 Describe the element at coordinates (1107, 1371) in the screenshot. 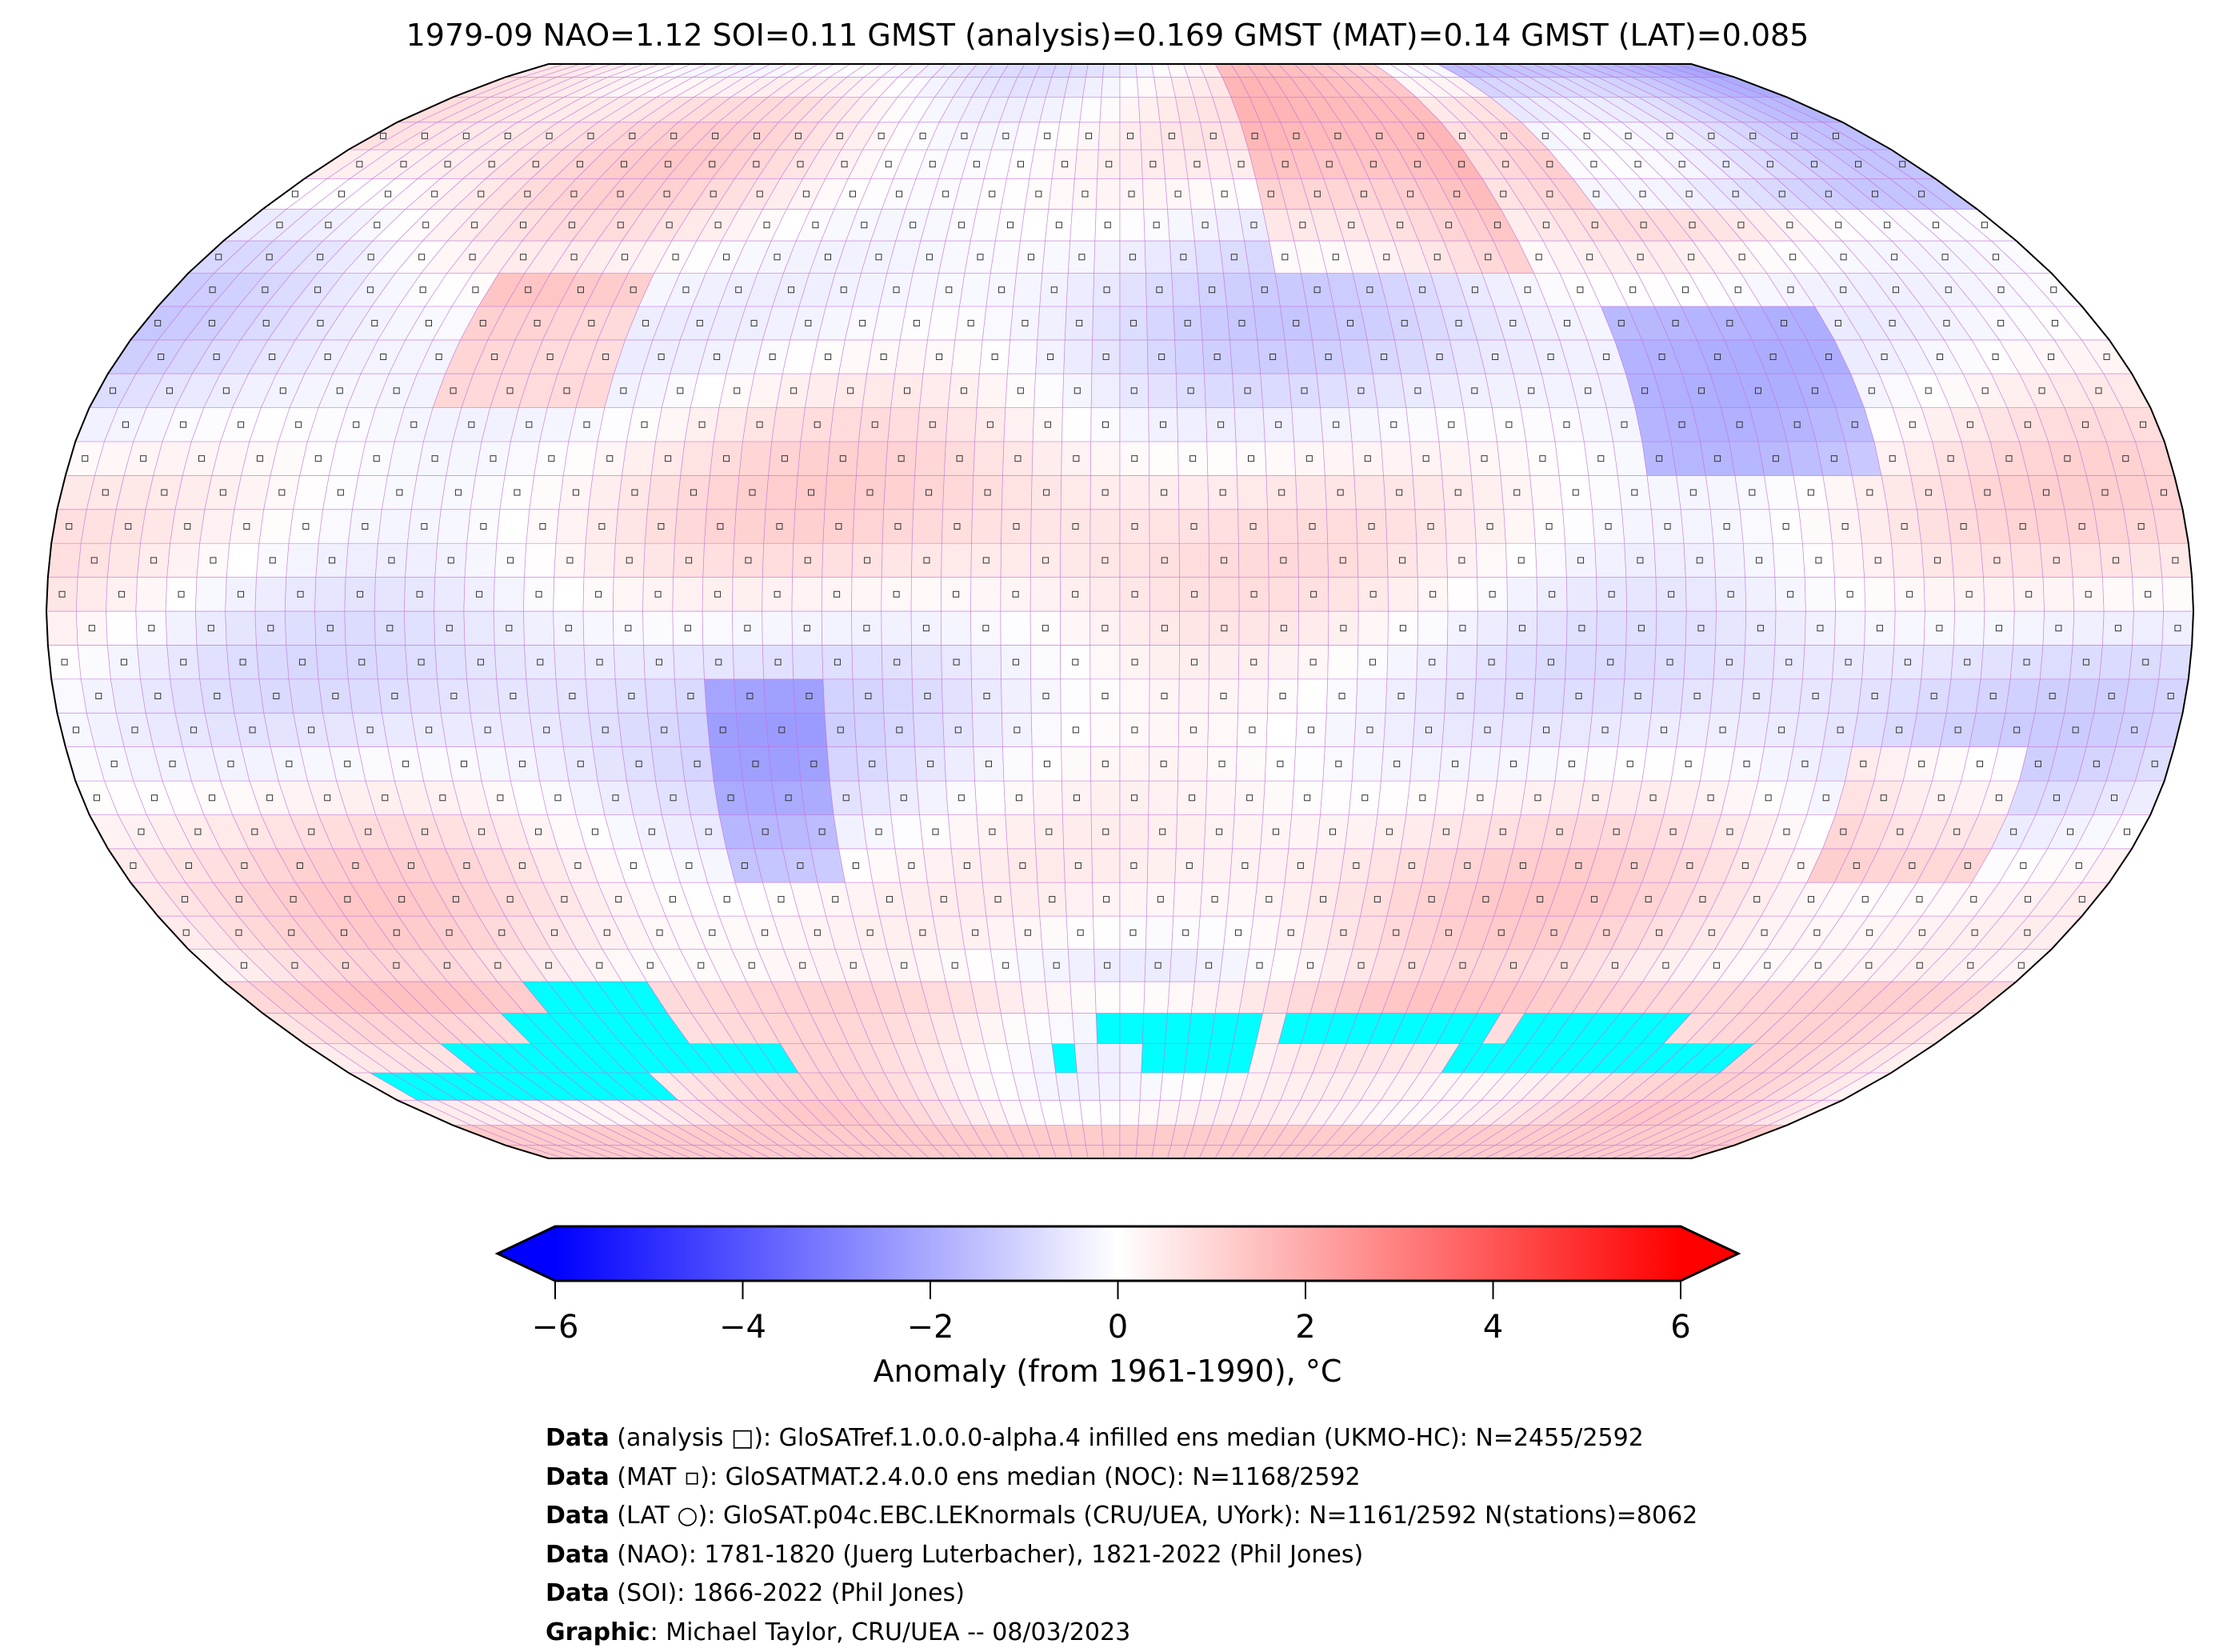

I see `colorbar-label: Anomaly (from 1961-1990), °C` at that location.